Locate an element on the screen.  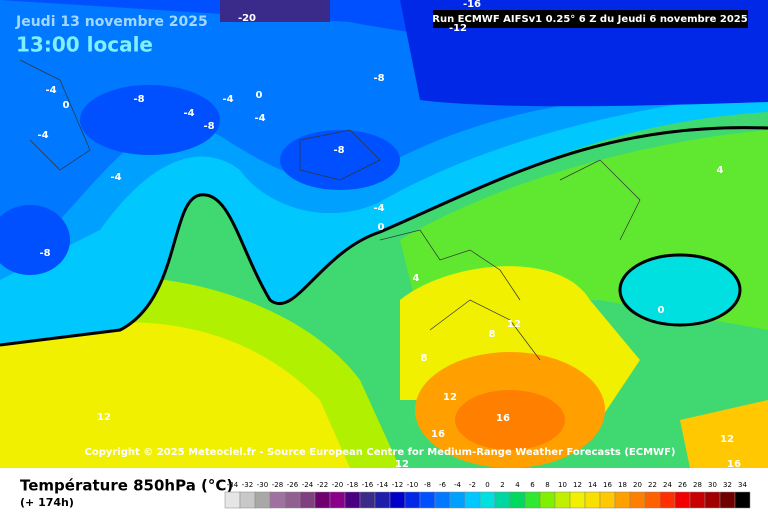
time: 13:00 locale is located at coordinates (84, 45).